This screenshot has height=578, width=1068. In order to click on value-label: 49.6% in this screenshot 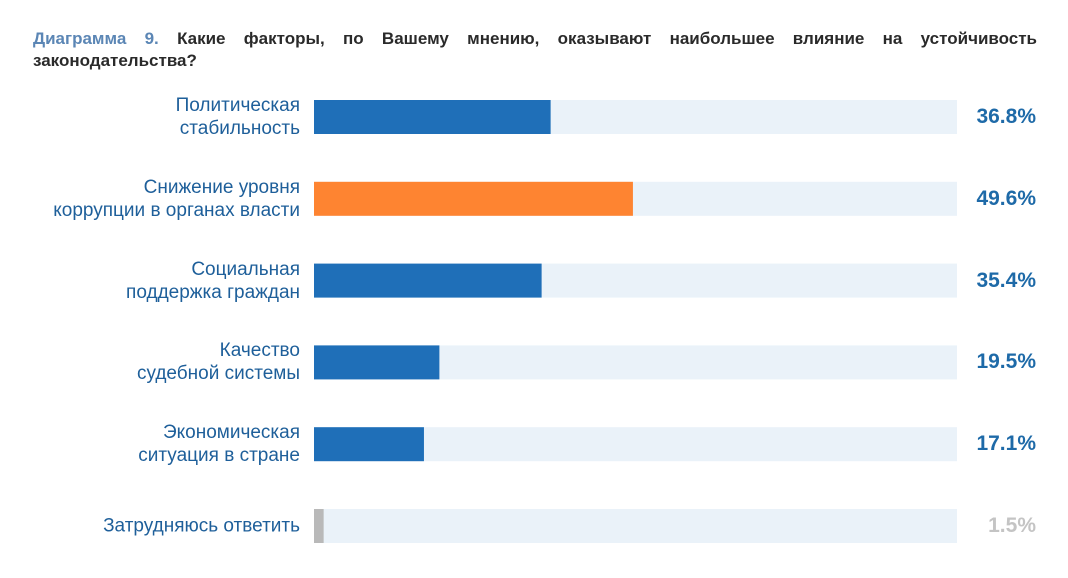, I will do `click(1006, 198)`.